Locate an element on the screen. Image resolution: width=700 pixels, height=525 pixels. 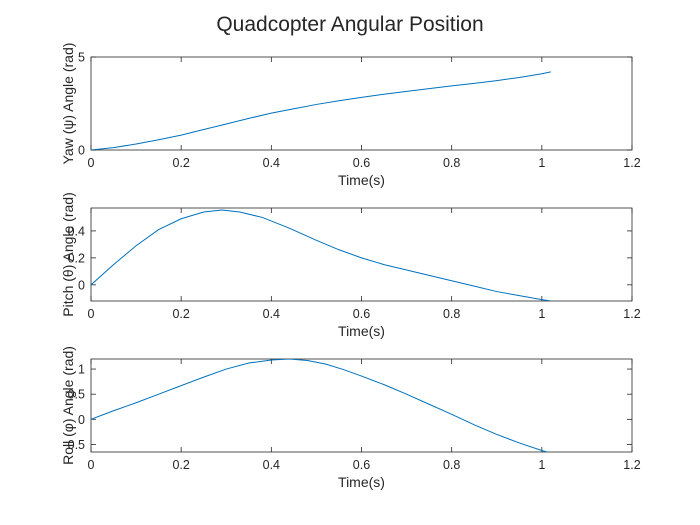
roll-ytick-label: -0.5 is located at coordinates (74, 445).